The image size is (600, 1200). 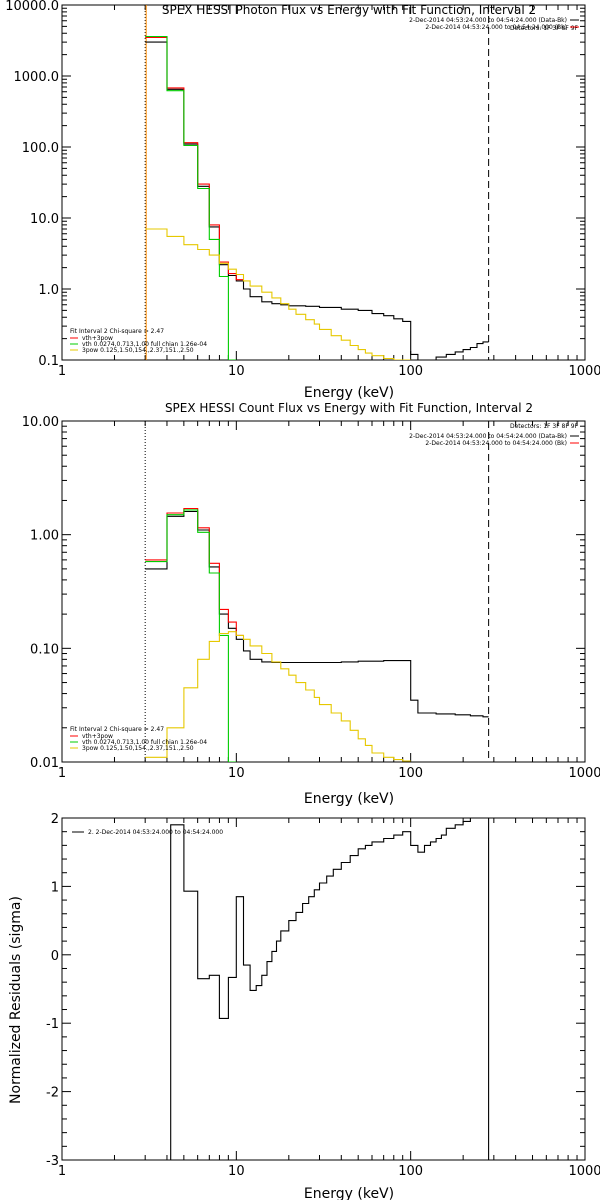 What do you see at coordinates (52, 1161) in the screenshot?
I see `y-tick-label: -3` at bounding box center [52, 1161].